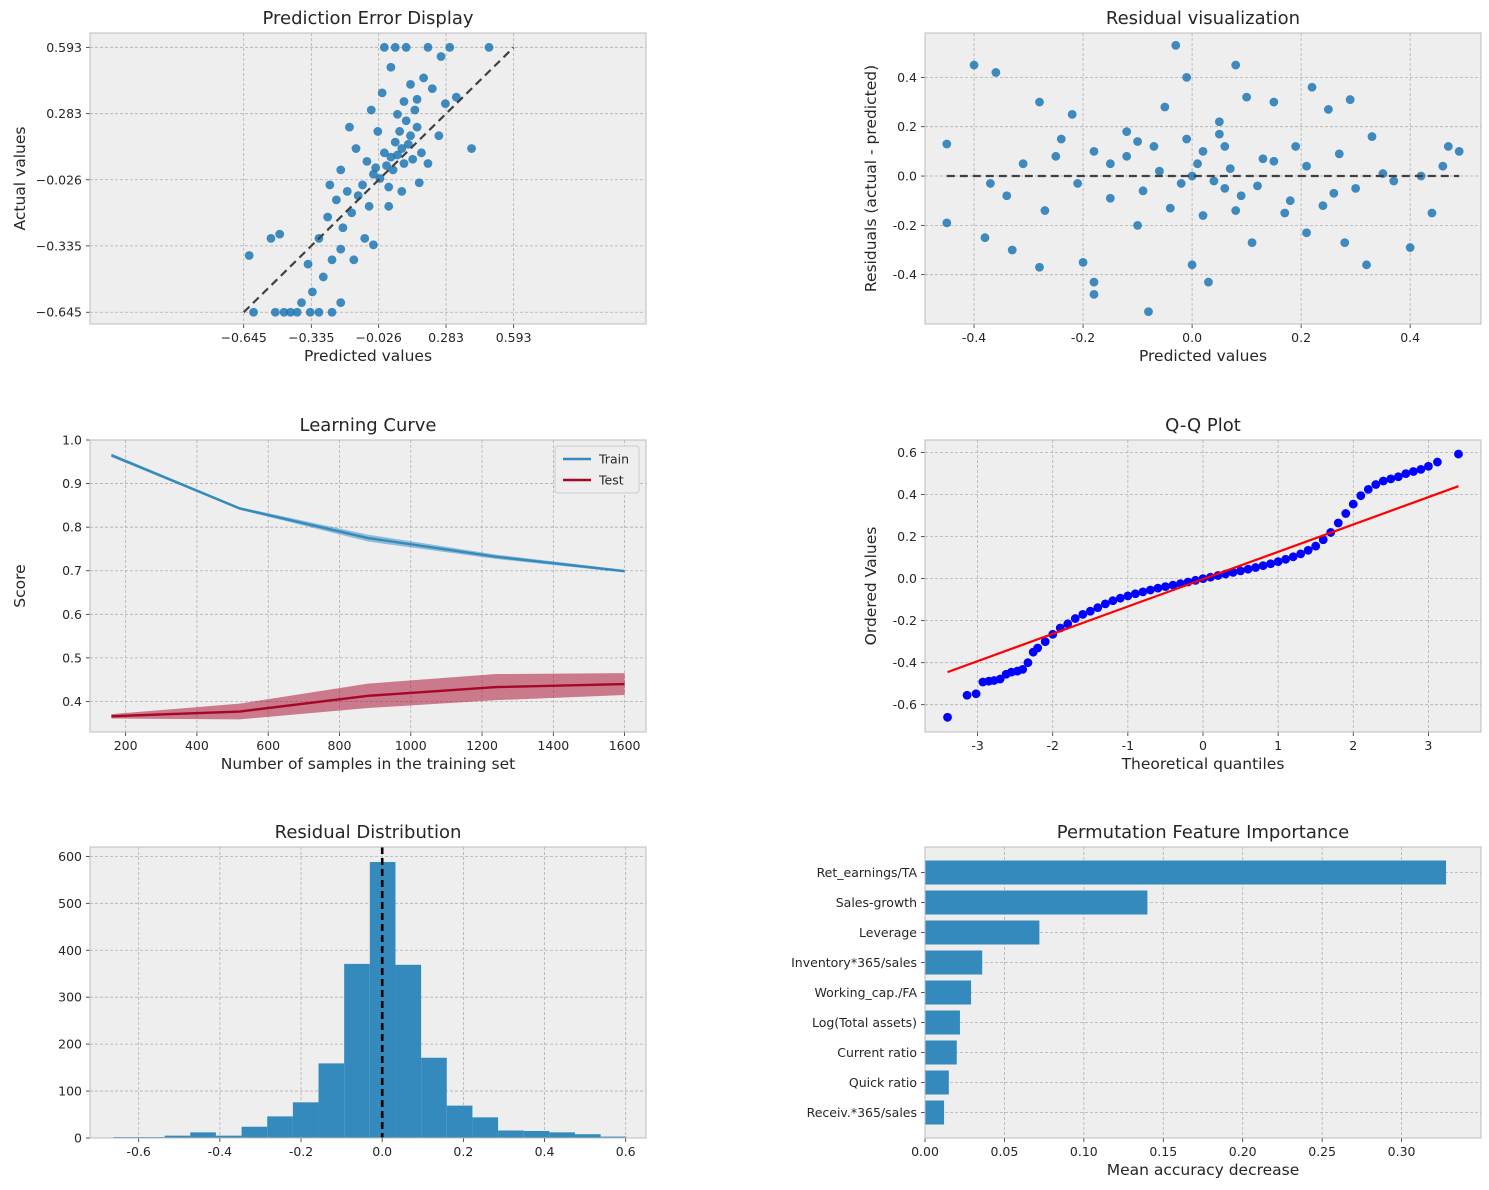  Describe the element at coordinates (78, 1138) in the screenshot. I see `y-tick-label: 0` at that location.